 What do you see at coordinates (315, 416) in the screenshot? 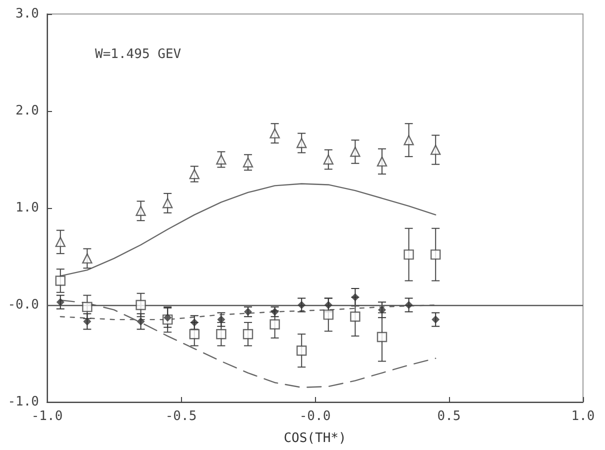
I see `x-tick-label: -0.0` at bounding box center [315, 416].